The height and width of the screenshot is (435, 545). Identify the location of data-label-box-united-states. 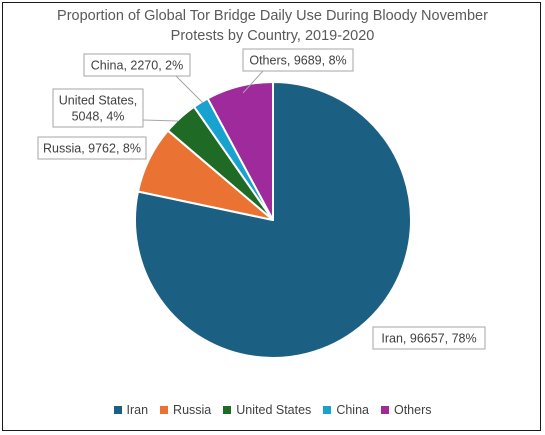
(98, 108).